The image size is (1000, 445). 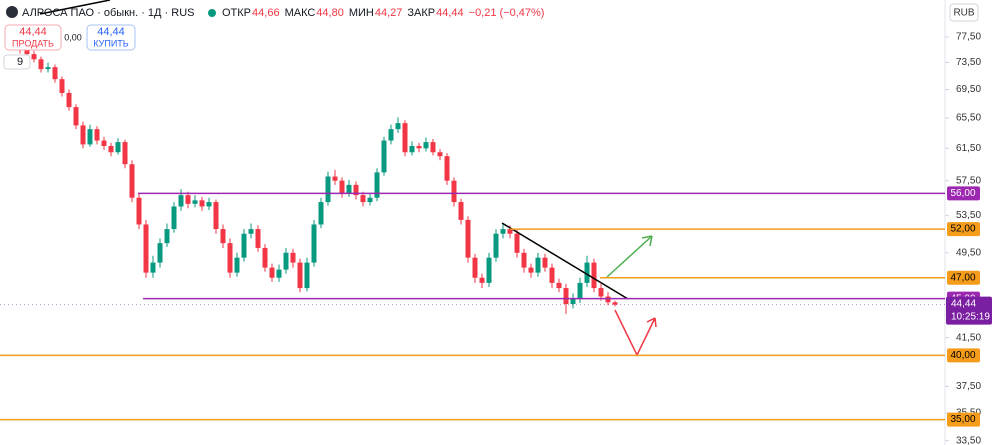 I want to click on level-label: 56,00, so click(x=962, y=193).